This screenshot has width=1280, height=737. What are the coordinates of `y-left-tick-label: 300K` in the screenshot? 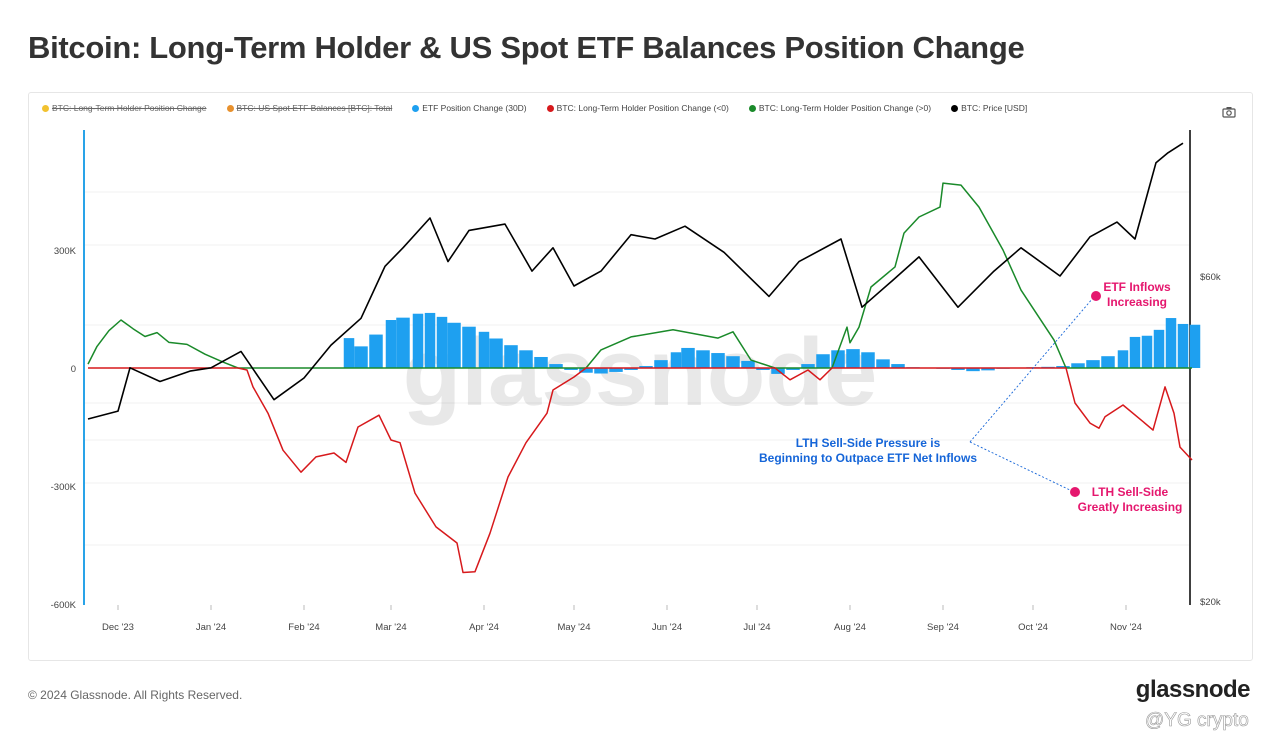 It's located at (65, 251).